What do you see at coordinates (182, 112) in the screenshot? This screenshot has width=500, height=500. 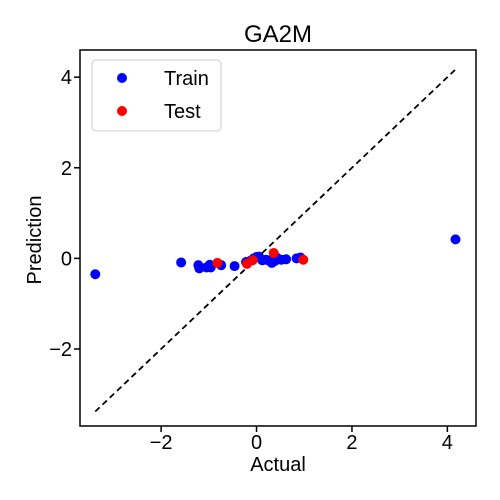 I see `legend-label-test: Test` at bounding box center [182, 112].